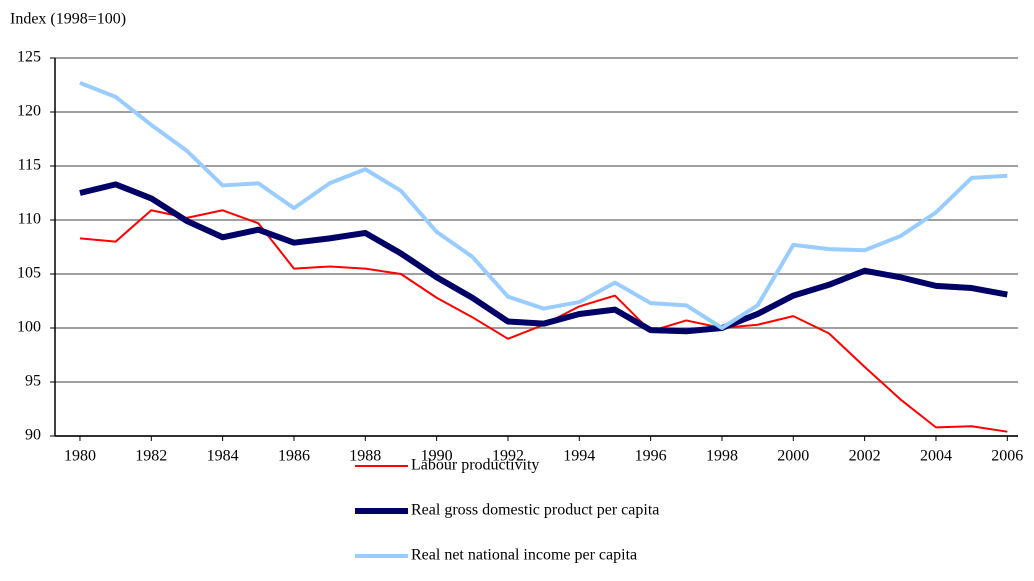  Describe the element at coordinates (535, 510) in the screenshot. I see `legend-label: Real gross domestic product per capita` at that location.